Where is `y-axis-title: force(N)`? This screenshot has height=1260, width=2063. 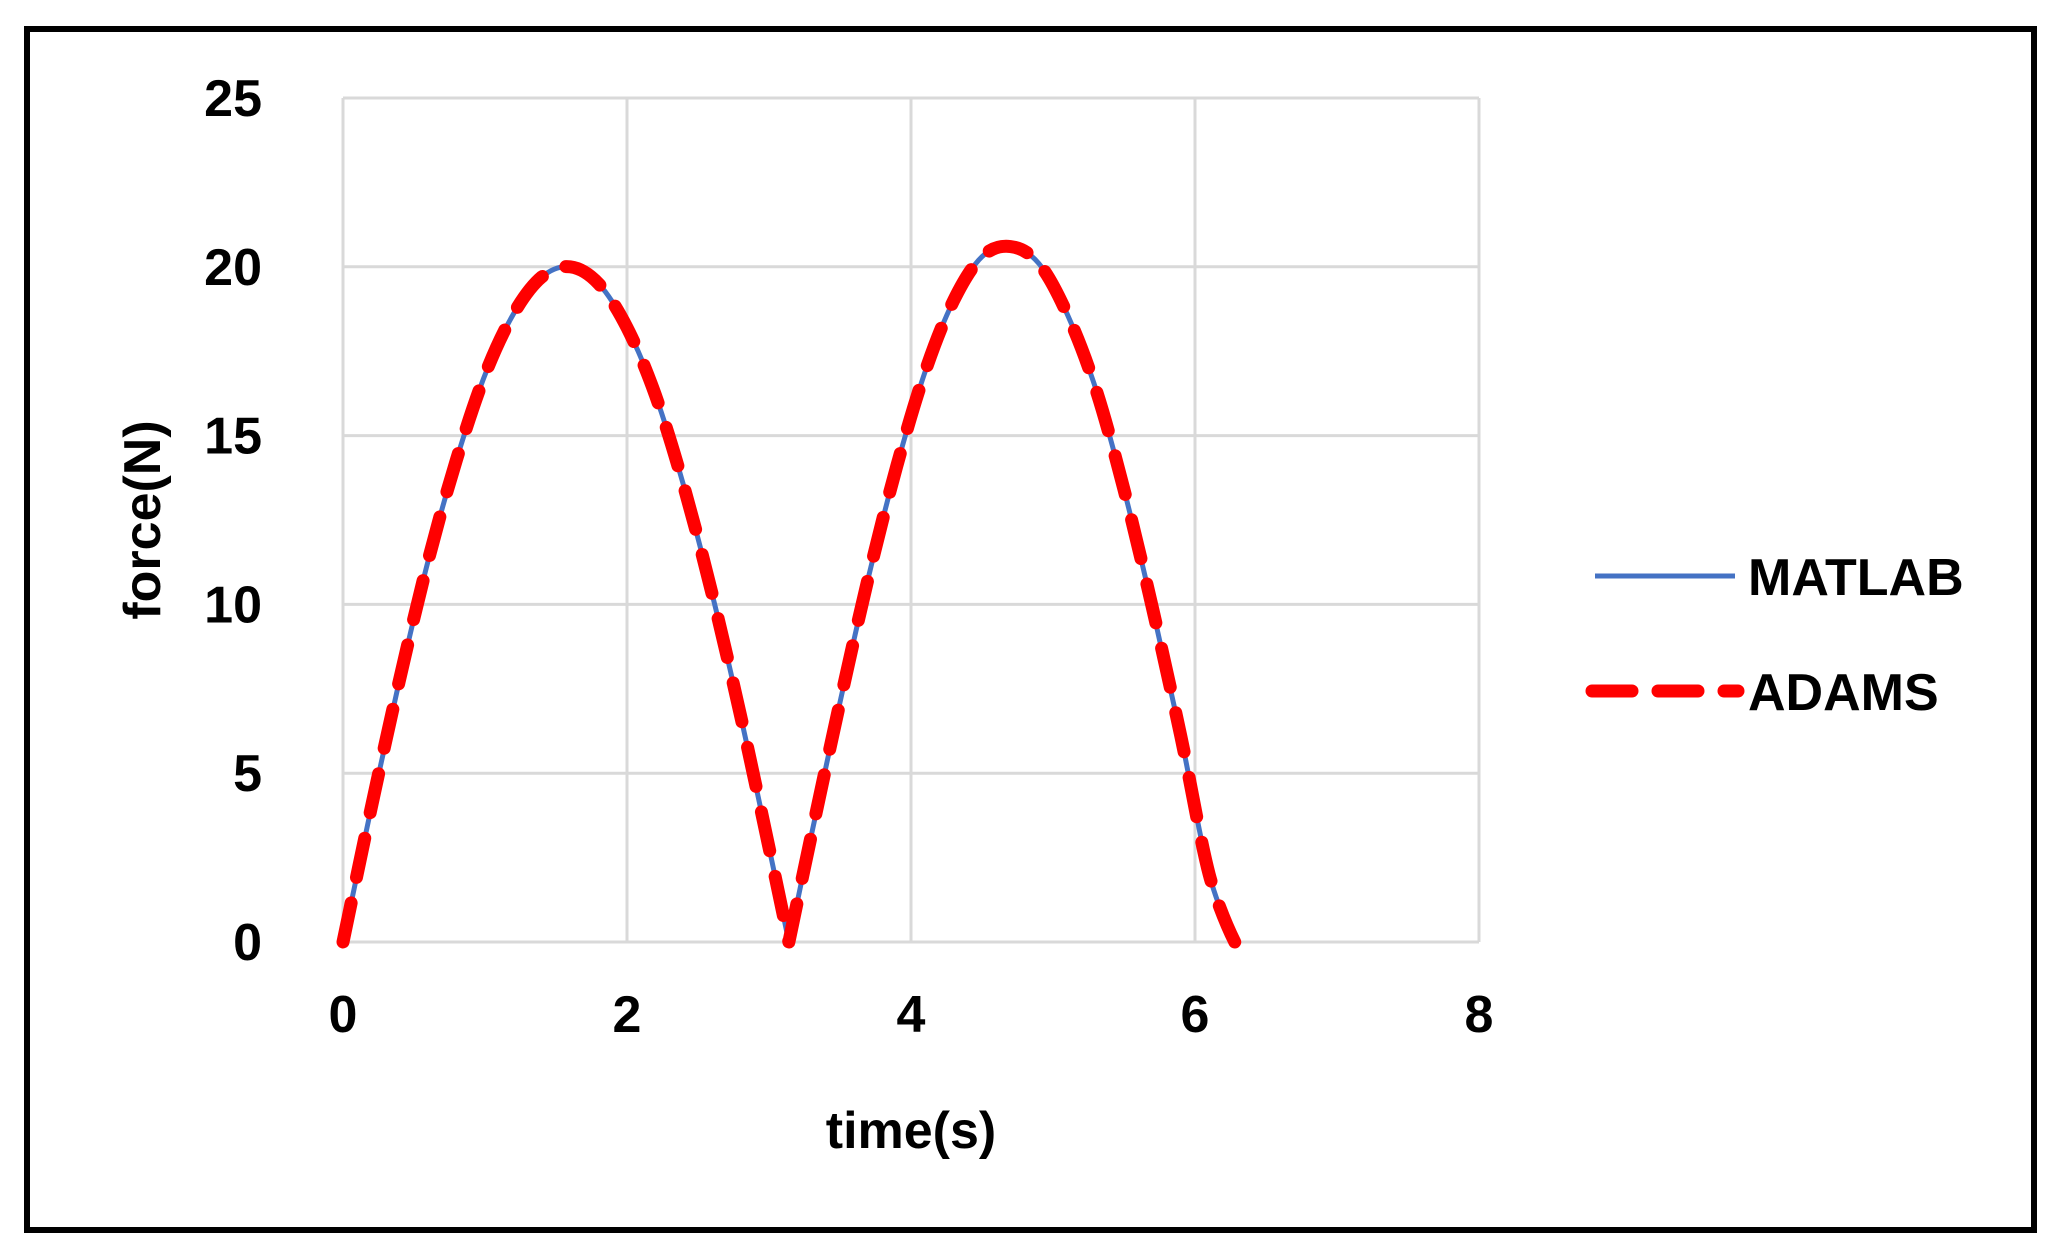
y-axis-title: force(N) is located at coordinates (143, 519).